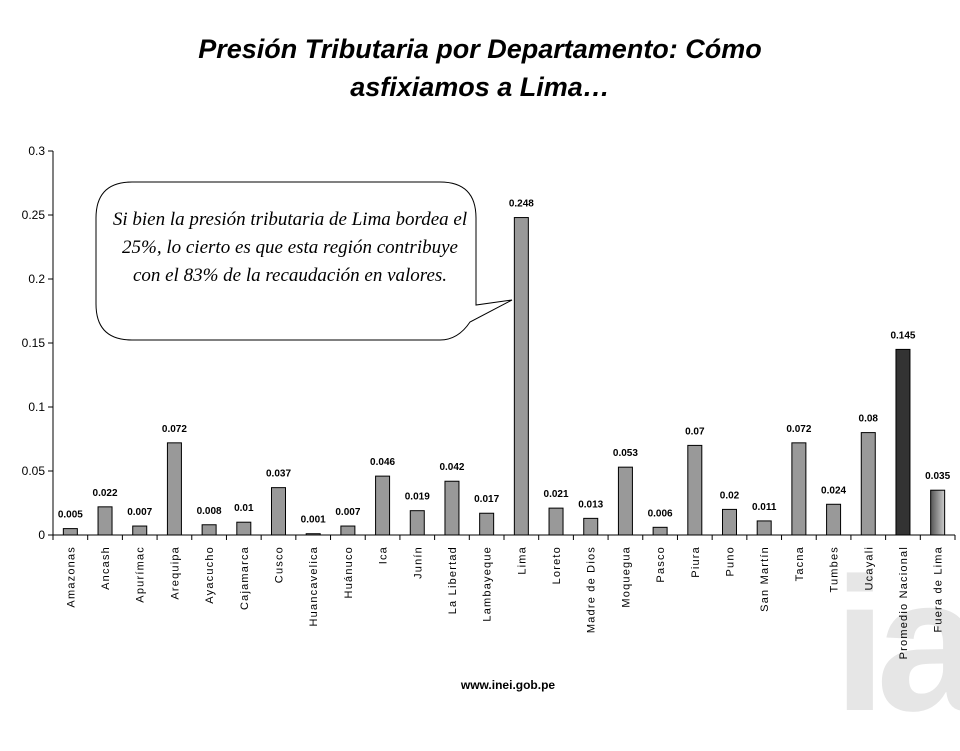  What do you see at coordinates (384, 555) in the screenshot?
I see `x-tick-label: Ica` at bounding box center [384, 555].